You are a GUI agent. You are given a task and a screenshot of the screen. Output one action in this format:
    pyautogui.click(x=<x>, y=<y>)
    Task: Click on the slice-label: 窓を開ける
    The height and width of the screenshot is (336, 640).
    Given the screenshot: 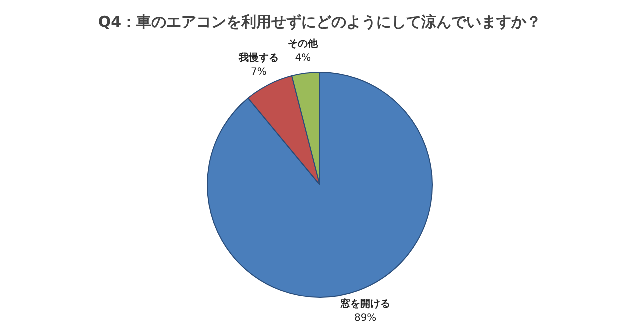 What is the action you would take?
    pyautogui.click(x=365, y=304)
    